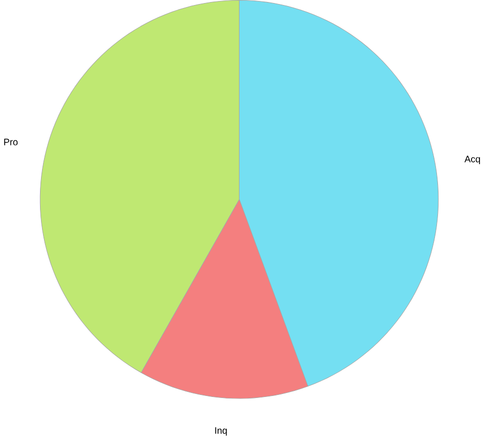 This screenshot has height=439, width=484. I want to click on slice-label: Inq, so click(221, 431).